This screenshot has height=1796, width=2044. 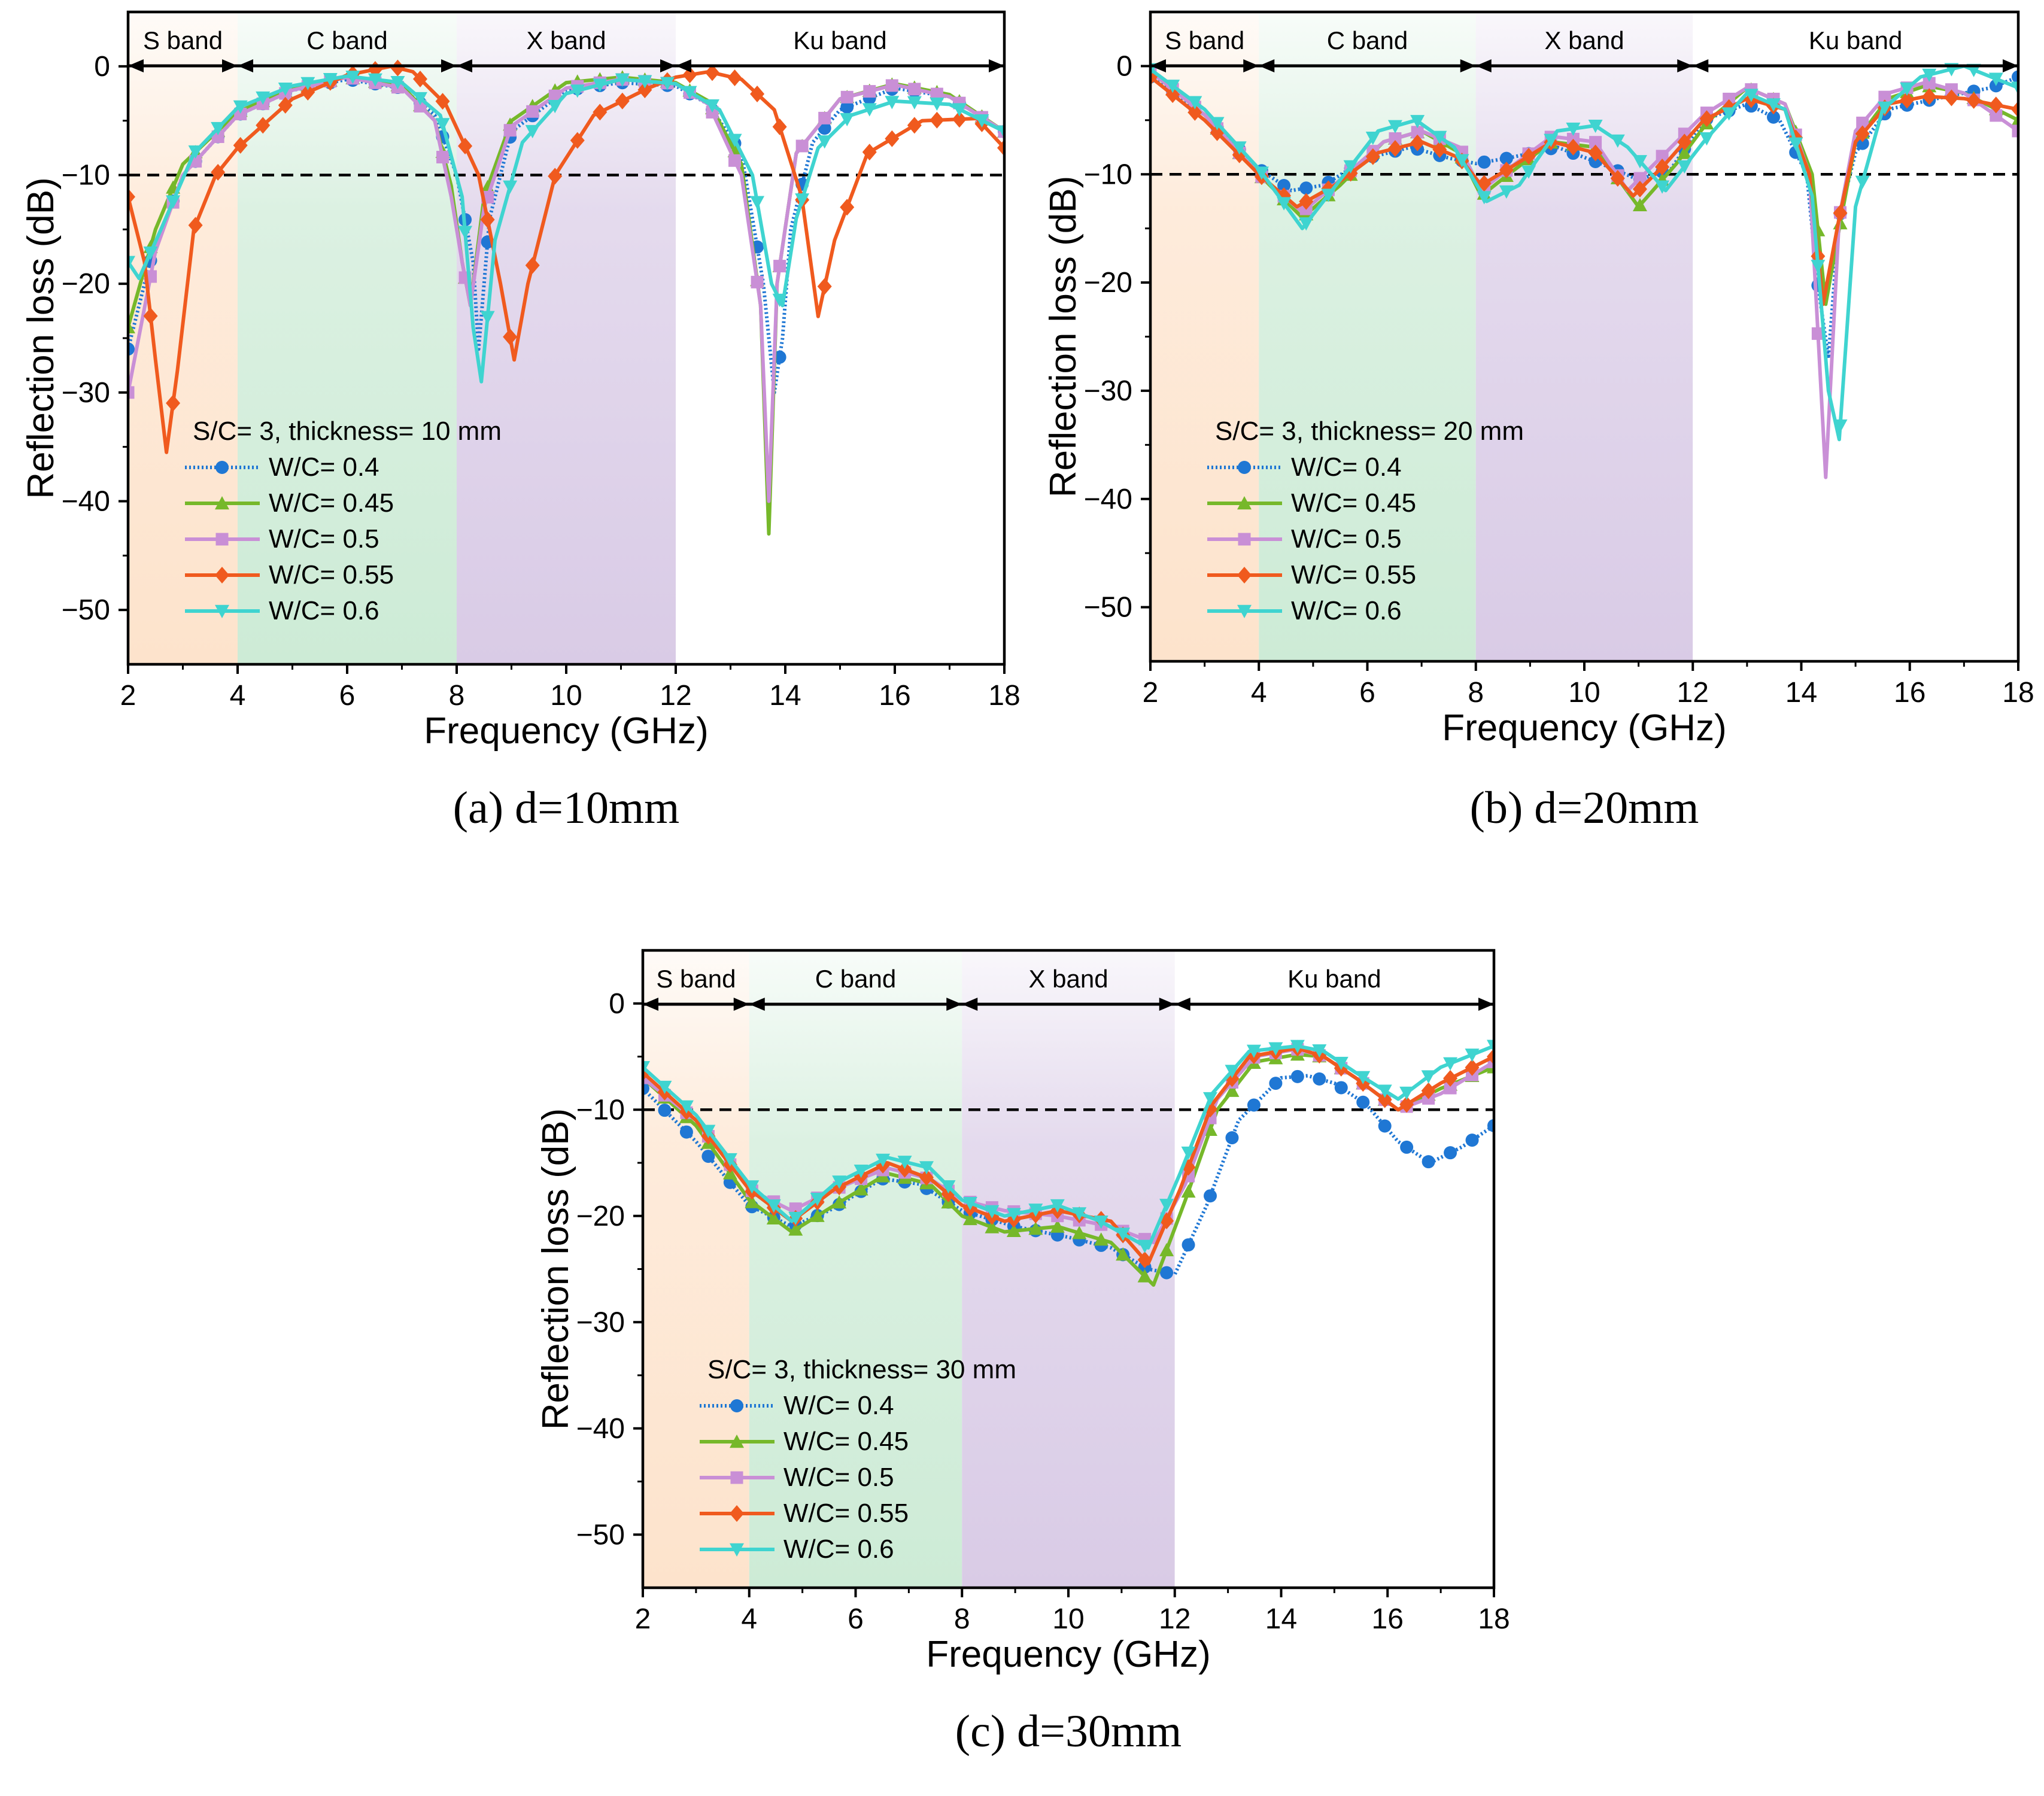 I want to click on legend-title: S/C= 3, thickness= 30 mm, so click(x=861, y=1369).